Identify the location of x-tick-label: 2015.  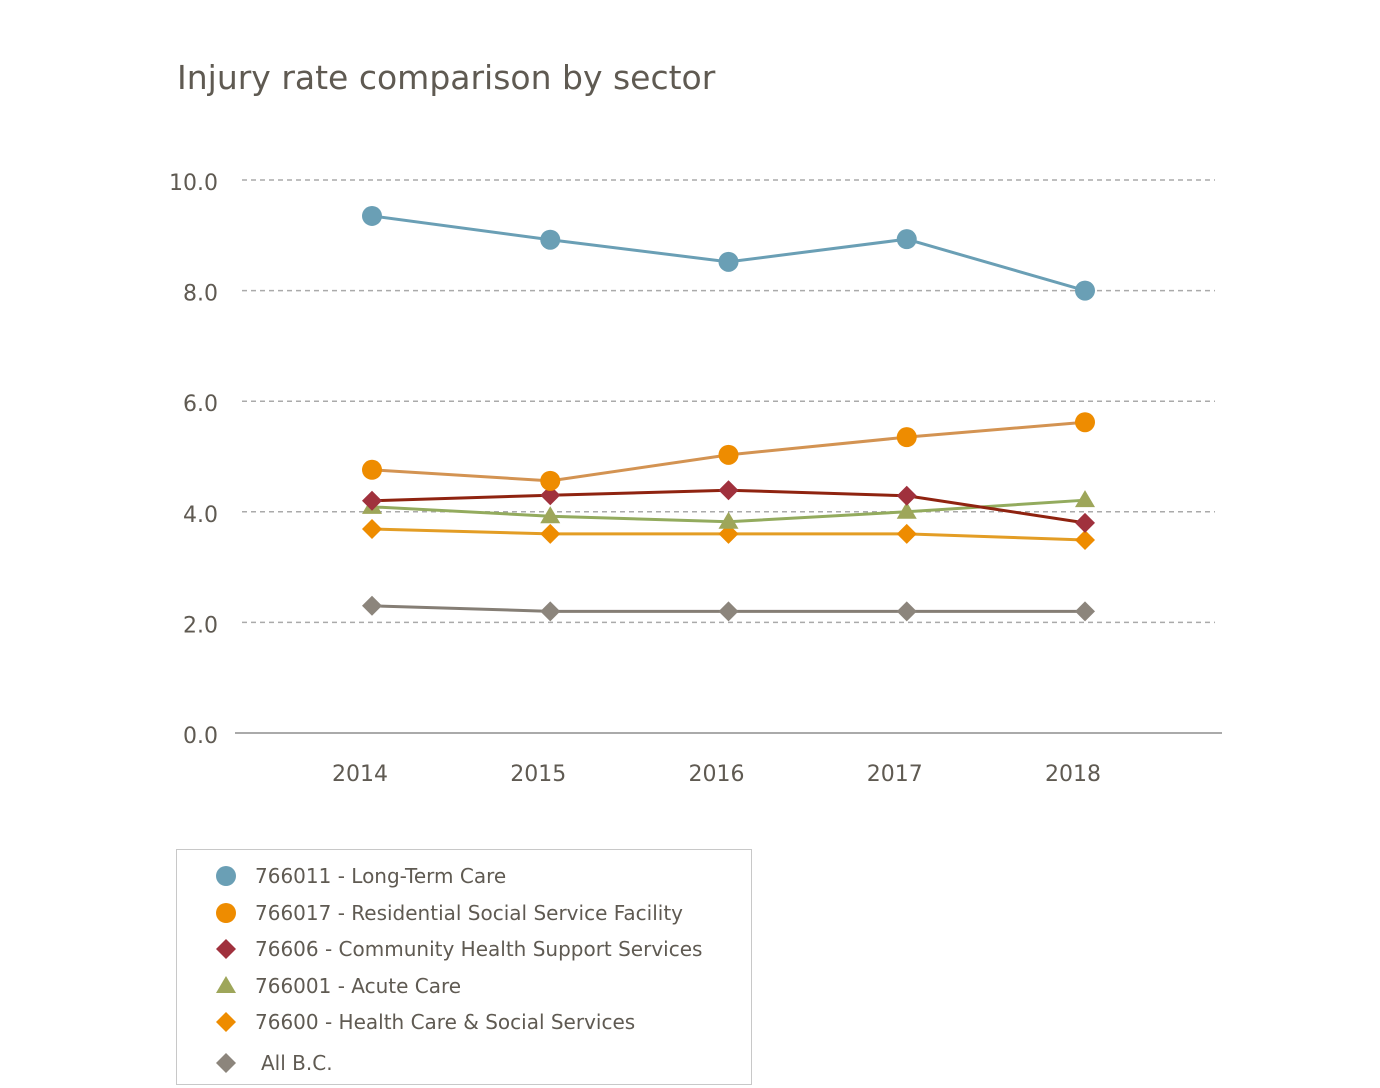
(538, 774).